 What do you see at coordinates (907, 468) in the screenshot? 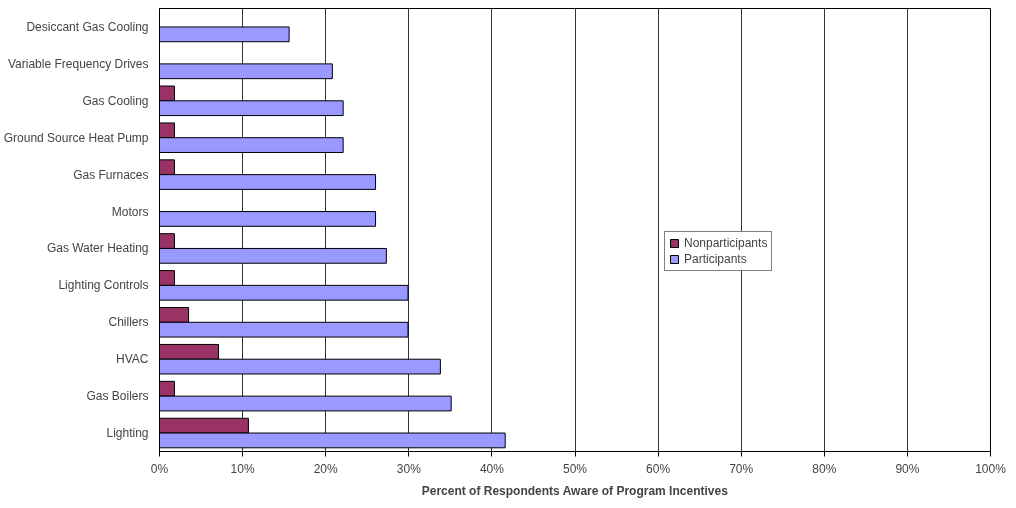
I see `x-tick-label: 90%` at bounding box center [907, 468].